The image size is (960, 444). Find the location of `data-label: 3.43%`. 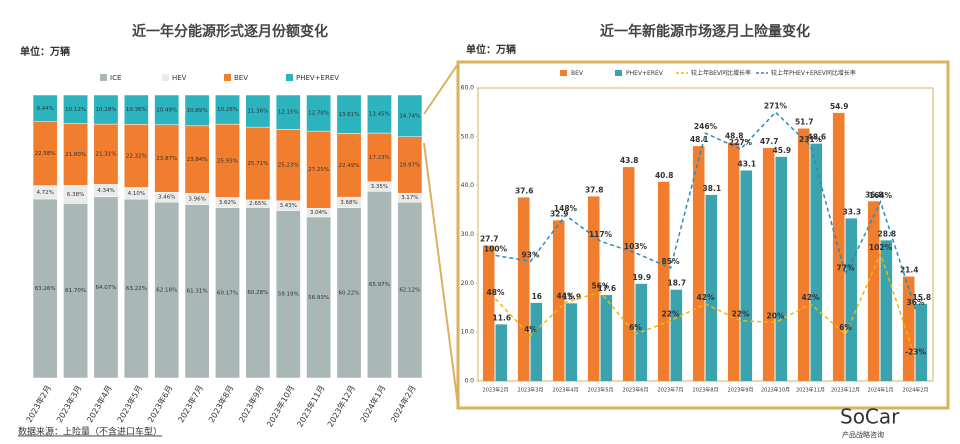

data-label: 3.43% is located at coordinates (288, 206).